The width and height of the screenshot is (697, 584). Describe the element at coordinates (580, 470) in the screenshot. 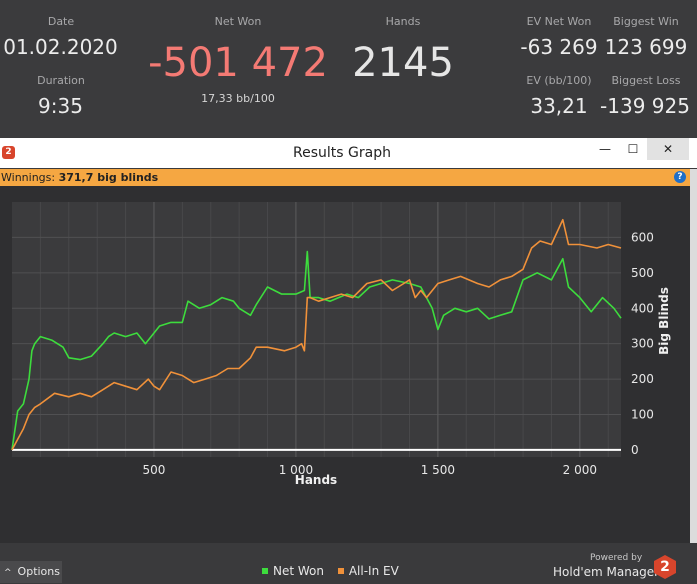

I see `x-tick-label: 2 000` at that location.